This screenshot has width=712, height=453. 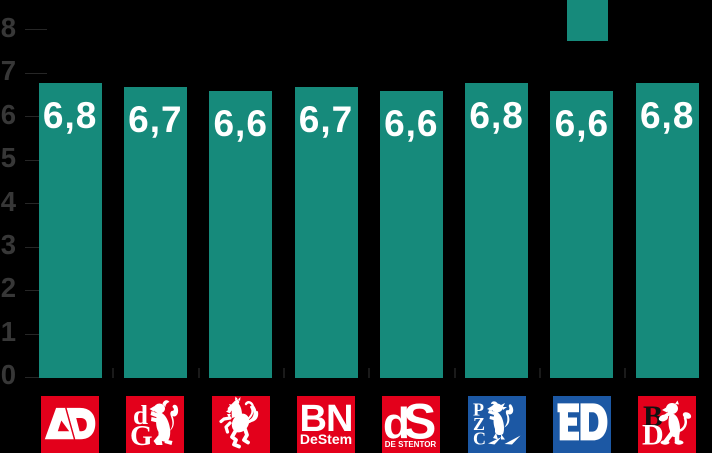 I want to click on svg-text: BN, so click(x=326, y=419).